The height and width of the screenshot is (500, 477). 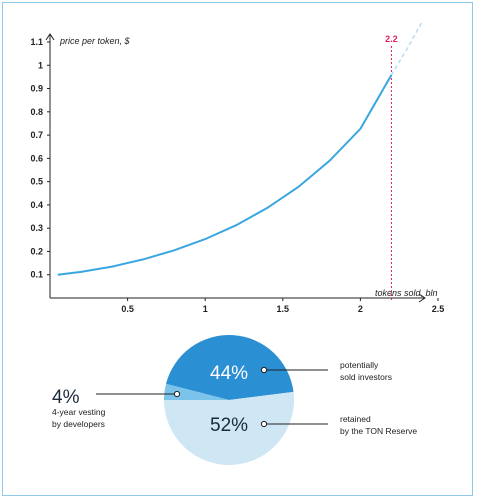 I want to click on annotation-44-line2: sold investors, so click(x=366, y=377).